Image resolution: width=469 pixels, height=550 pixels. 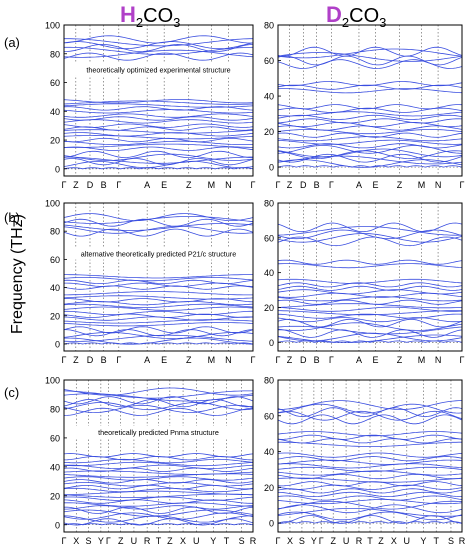 I want to click on panel-label-c: (c), so click(x=12, y=392).